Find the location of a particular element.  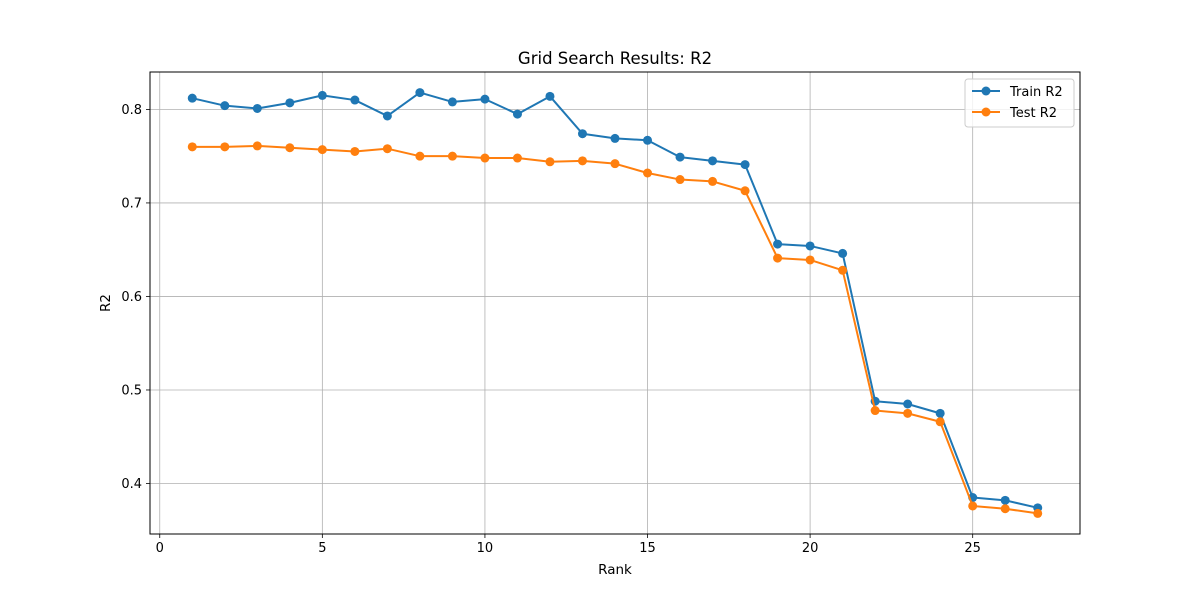

chart-title: Grid Search Results: R2 is located at coordinates (615, 58).